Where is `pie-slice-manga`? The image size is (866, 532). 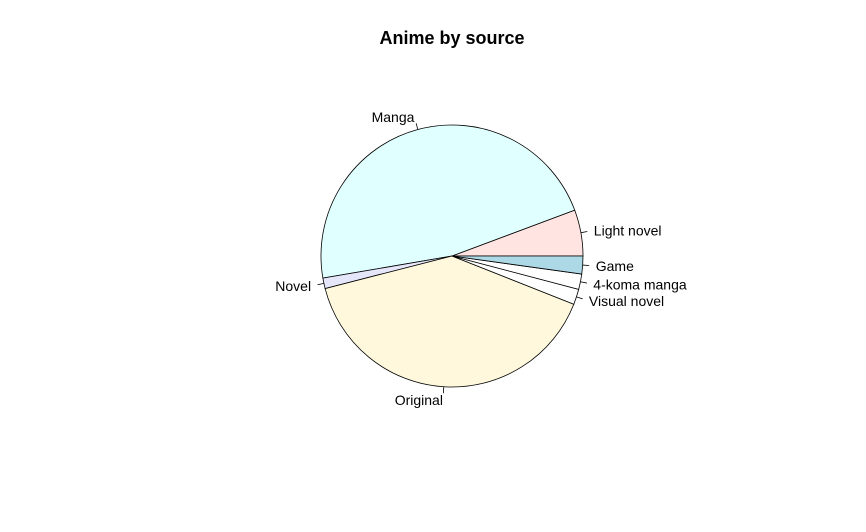
pie-slice-manga is located at coordinates (448, 201).